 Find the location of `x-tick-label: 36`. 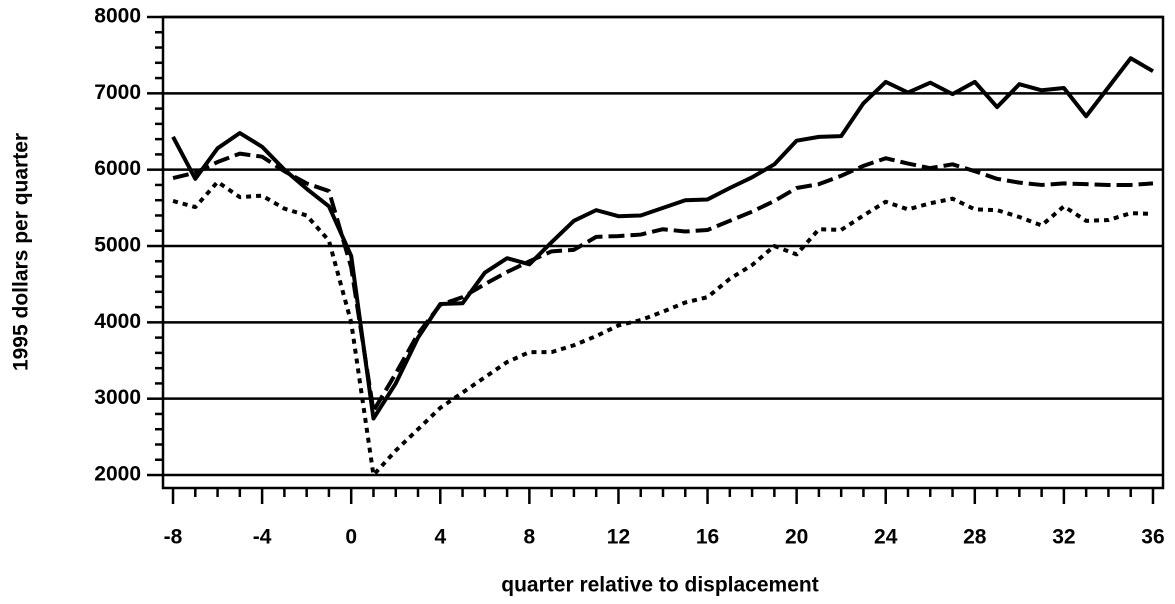

x-tick-label: 36 is located at coordinates (1152, 537).